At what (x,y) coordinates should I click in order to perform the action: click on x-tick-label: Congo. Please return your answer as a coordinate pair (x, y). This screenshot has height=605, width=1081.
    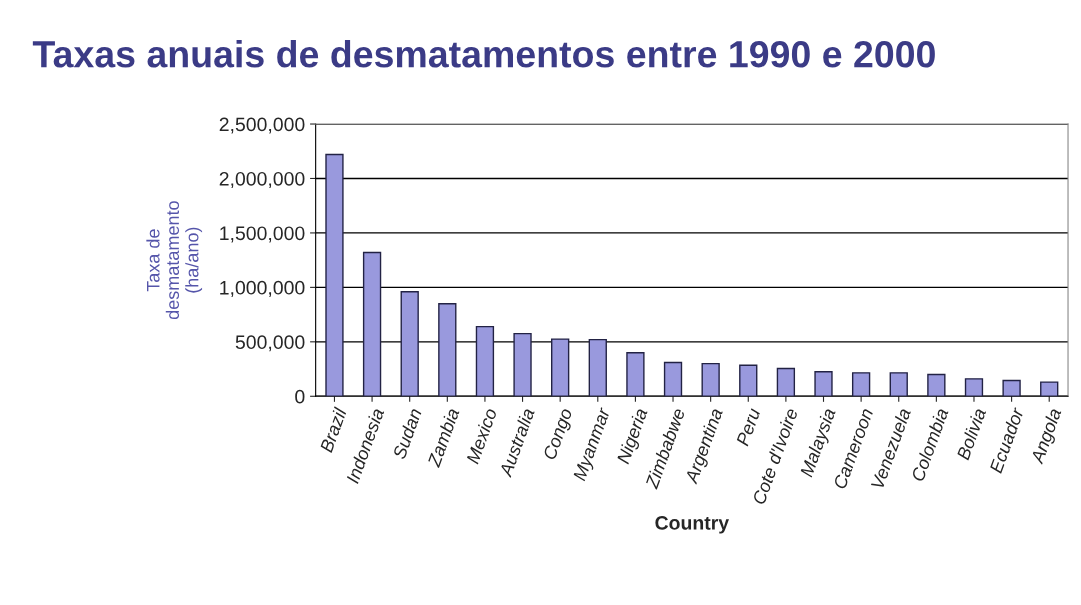
    Looking at the image, I should click on (557, 434).